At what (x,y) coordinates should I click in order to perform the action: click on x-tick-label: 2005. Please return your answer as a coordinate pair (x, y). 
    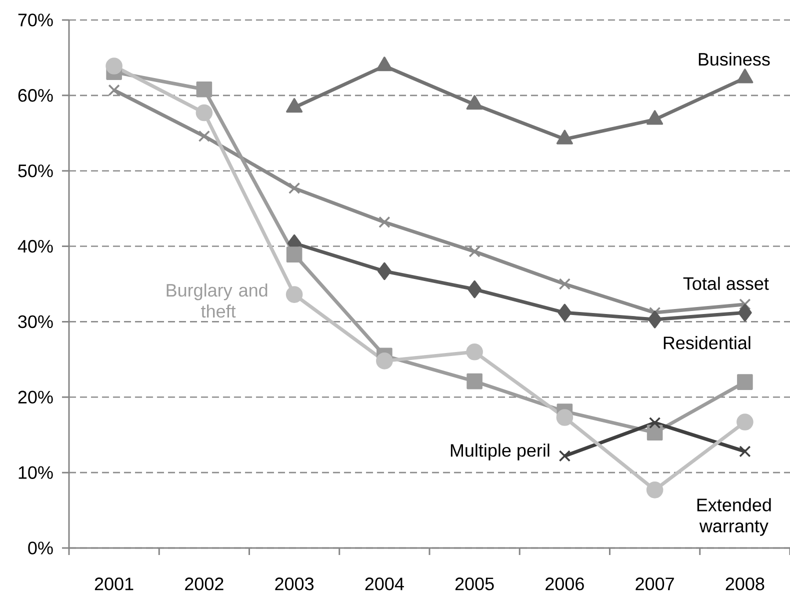
    Looking at the image, I should click on (474, 584).